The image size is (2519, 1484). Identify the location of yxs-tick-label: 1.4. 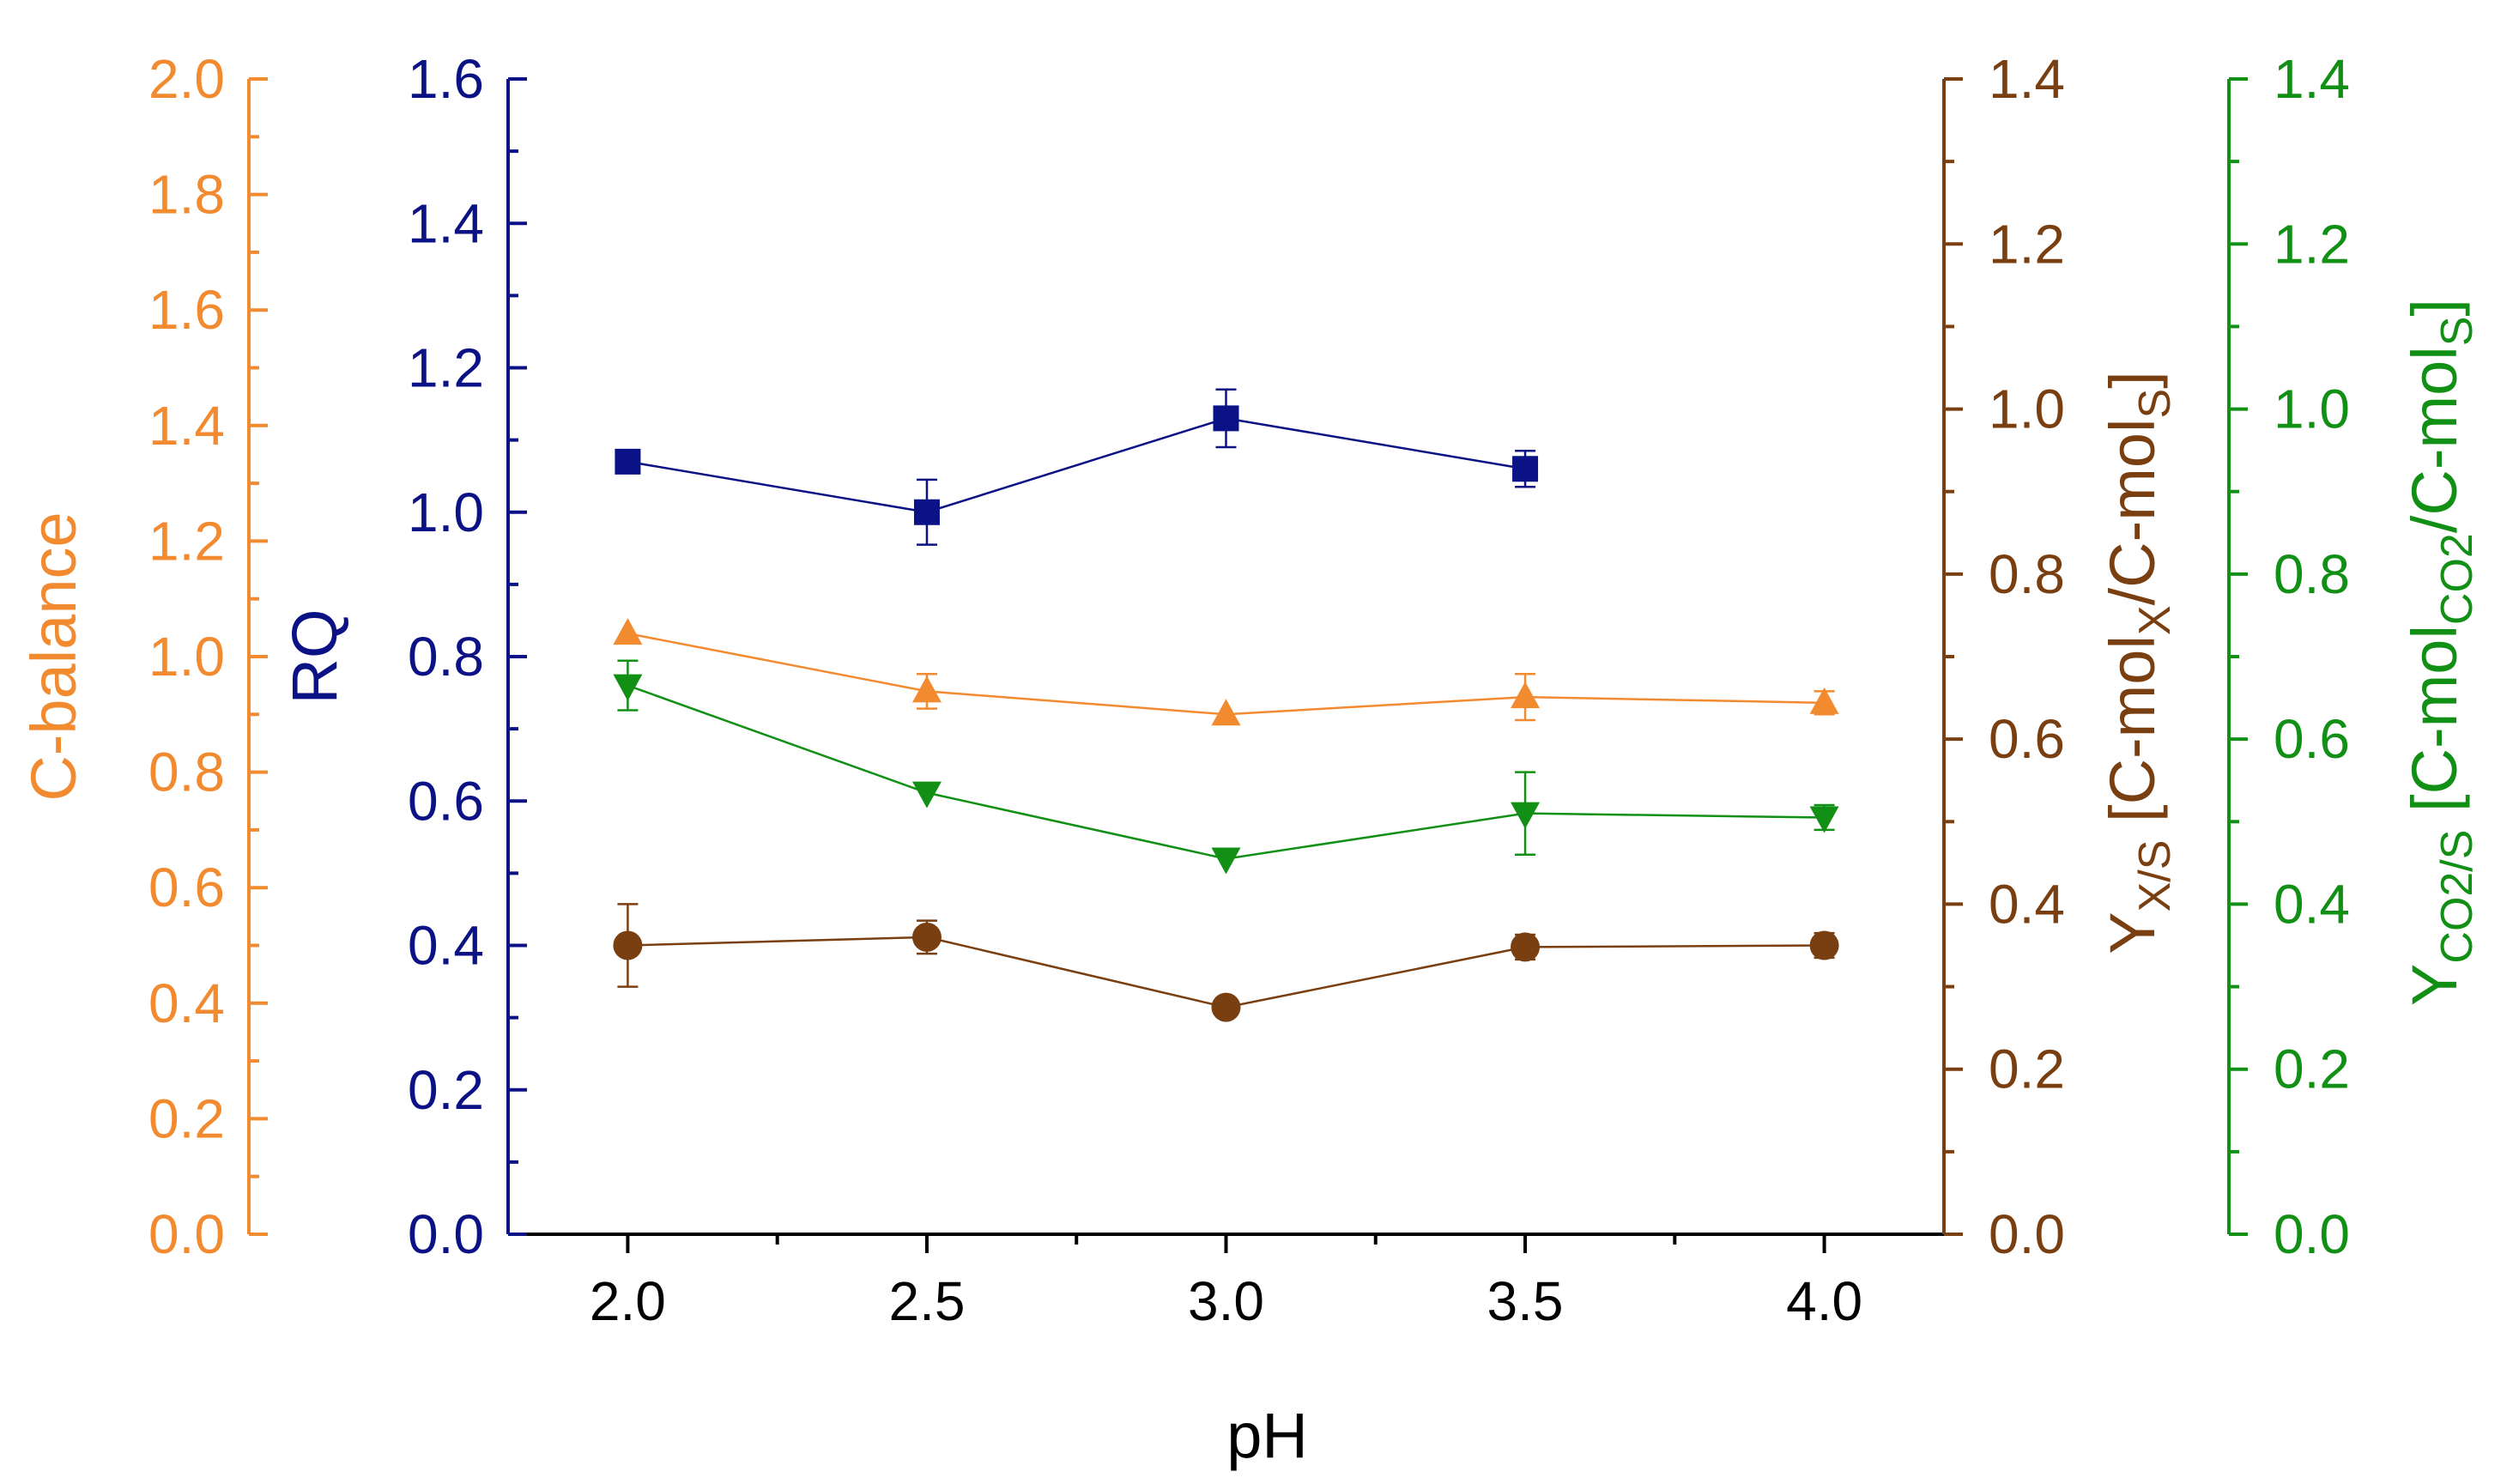
(2027, 79).